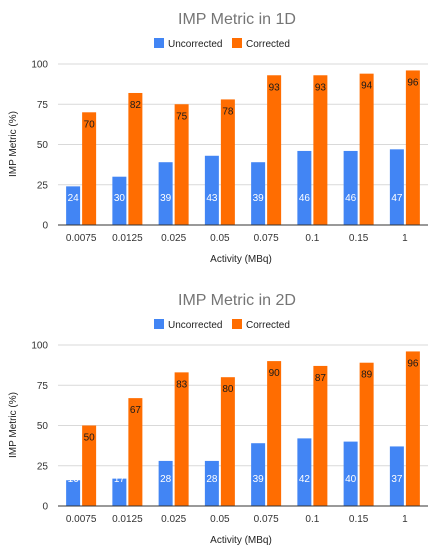 The height and width of the screenshot is (550, 442). What do you see at coordinates (237, 19) in the screenshot?
I see `chart-1d-title: IMP Metric in 1D` at bounding box center [237, 19].